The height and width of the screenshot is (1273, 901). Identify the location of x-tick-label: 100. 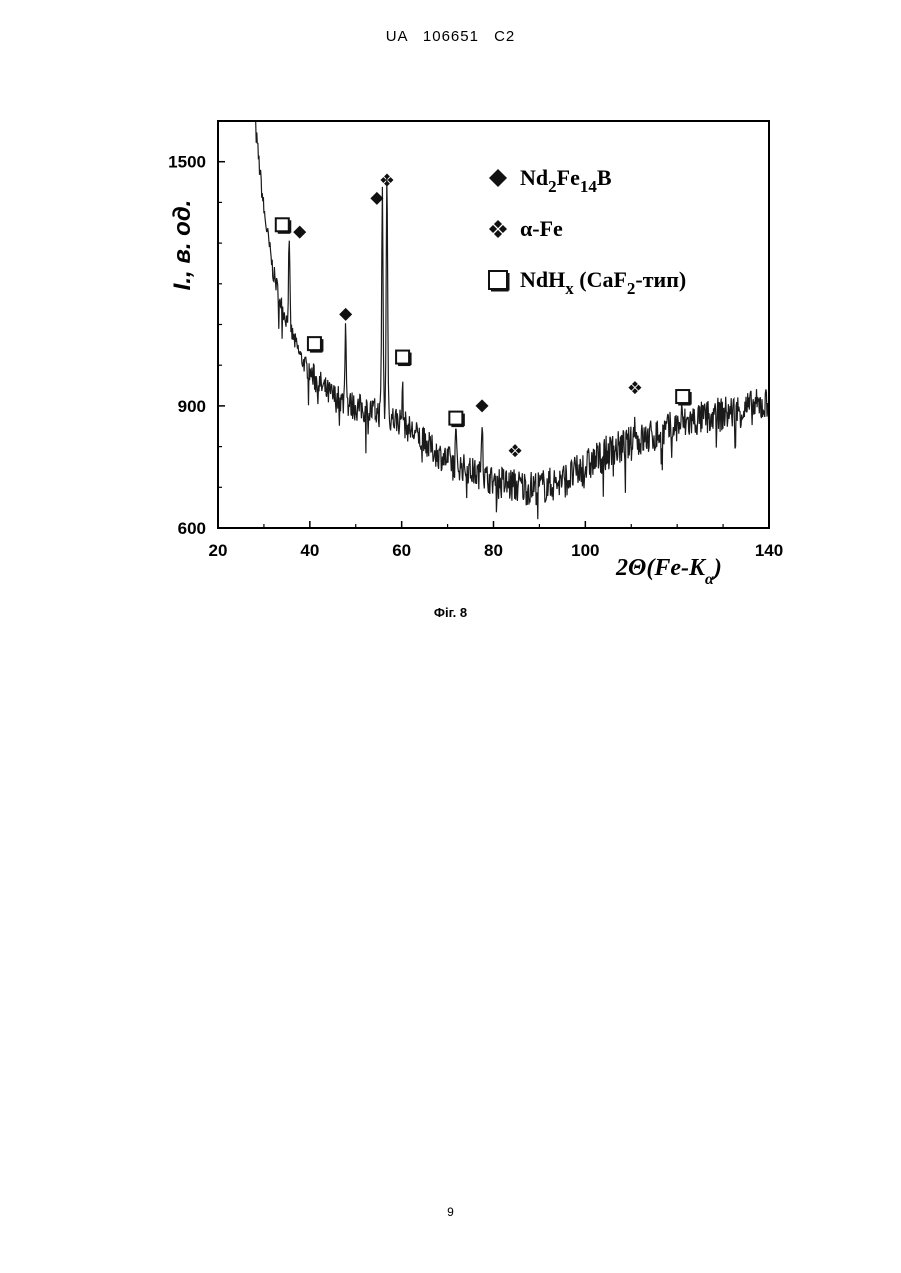
(585, 550).